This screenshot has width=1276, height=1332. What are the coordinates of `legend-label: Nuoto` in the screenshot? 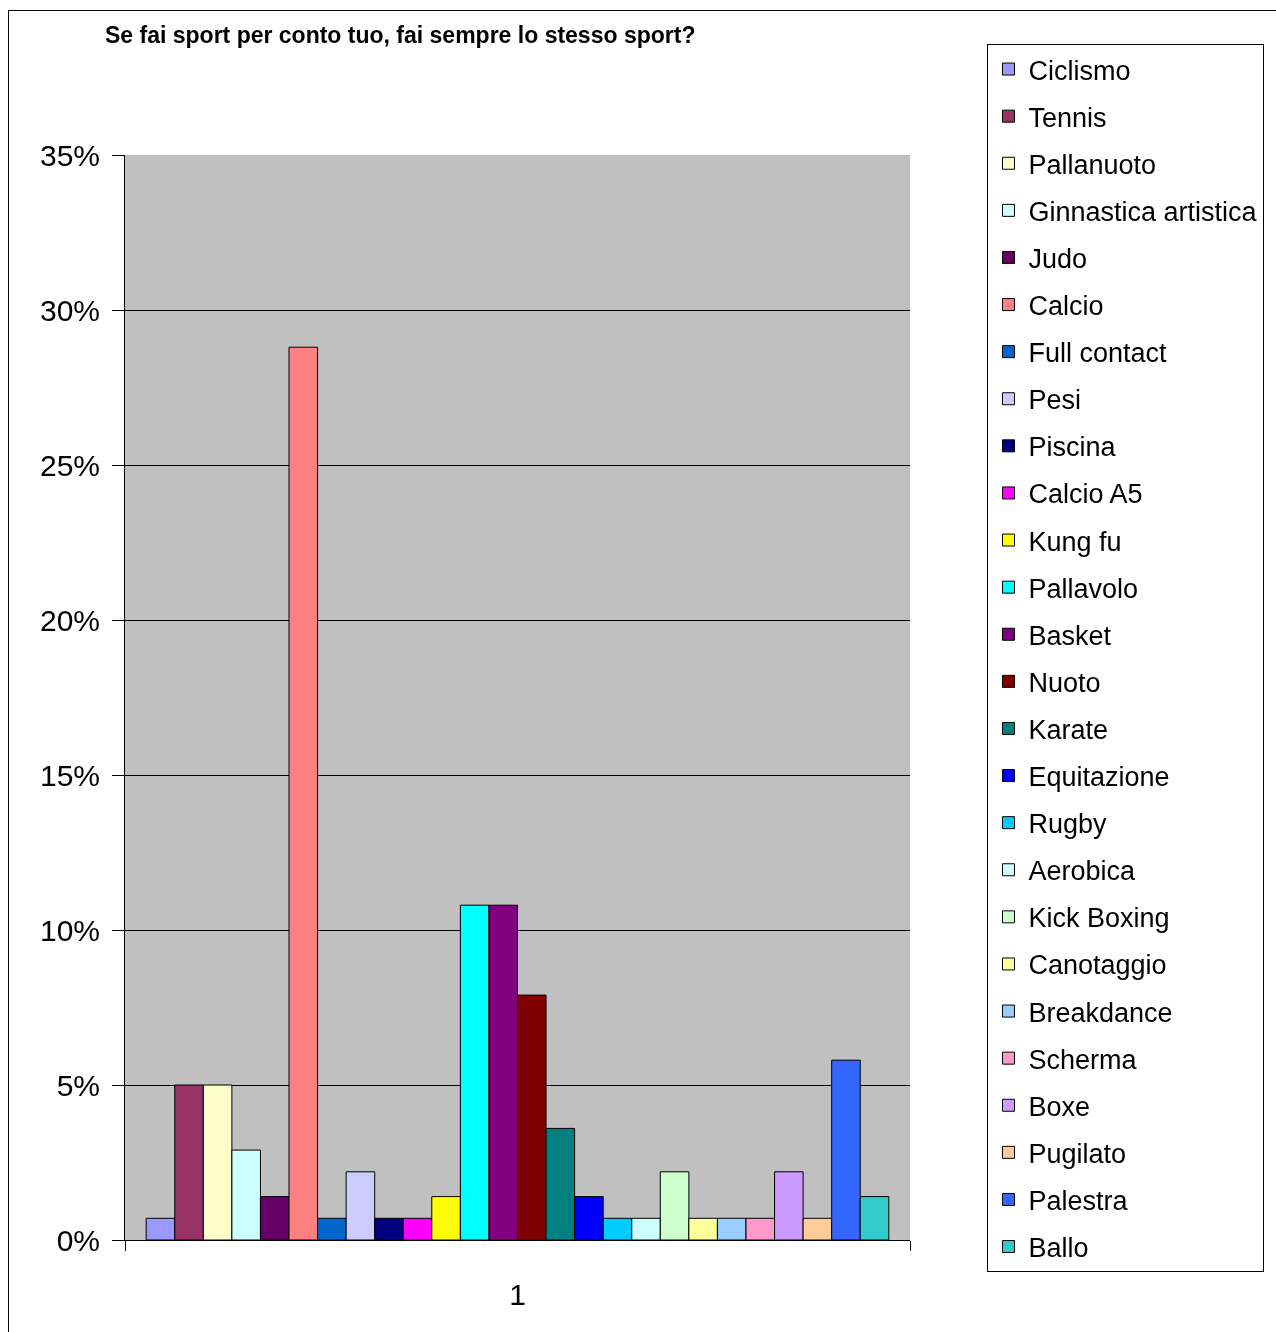 It's located at (1064, 682).